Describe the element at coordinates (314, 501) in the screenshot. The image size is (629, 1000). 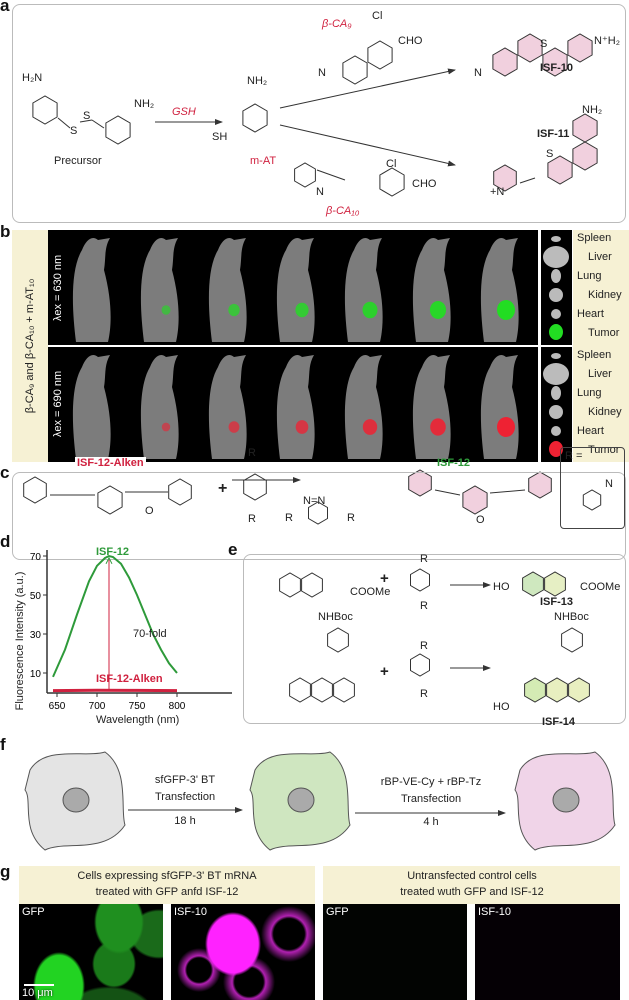
I see `pyridazine-nn: N=N` at that location.